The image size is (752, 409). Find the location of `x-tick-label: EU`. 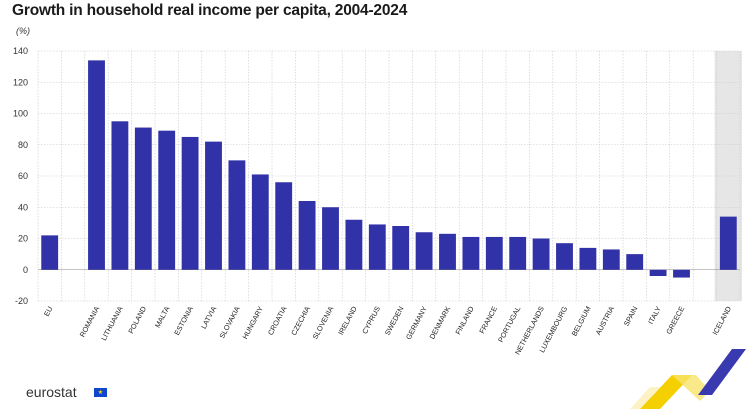

x-tick-label: EU is located at coordinates (48, 311).